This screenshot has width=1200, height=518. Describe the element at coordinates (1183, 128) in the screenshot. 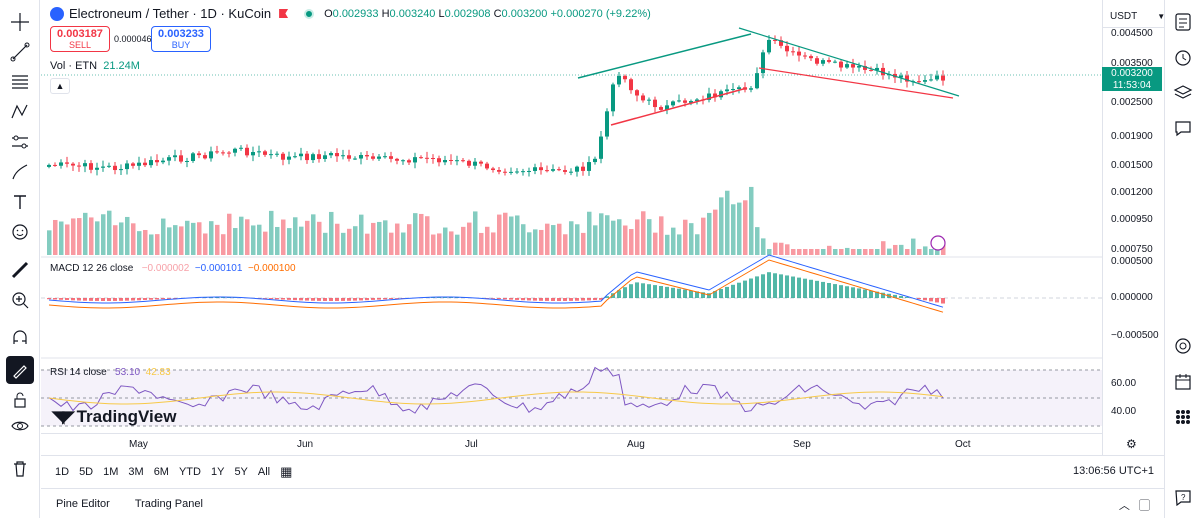

I see `chat-icon` at that location.